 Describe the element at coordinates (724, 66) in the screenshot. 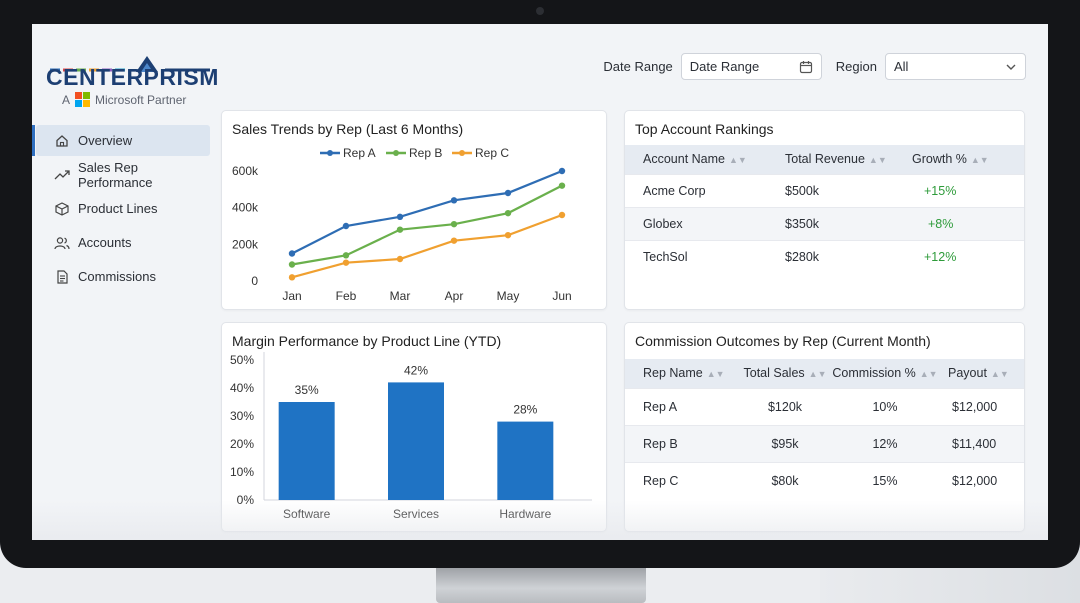

I see `date-range-value: Date Range` at that location.